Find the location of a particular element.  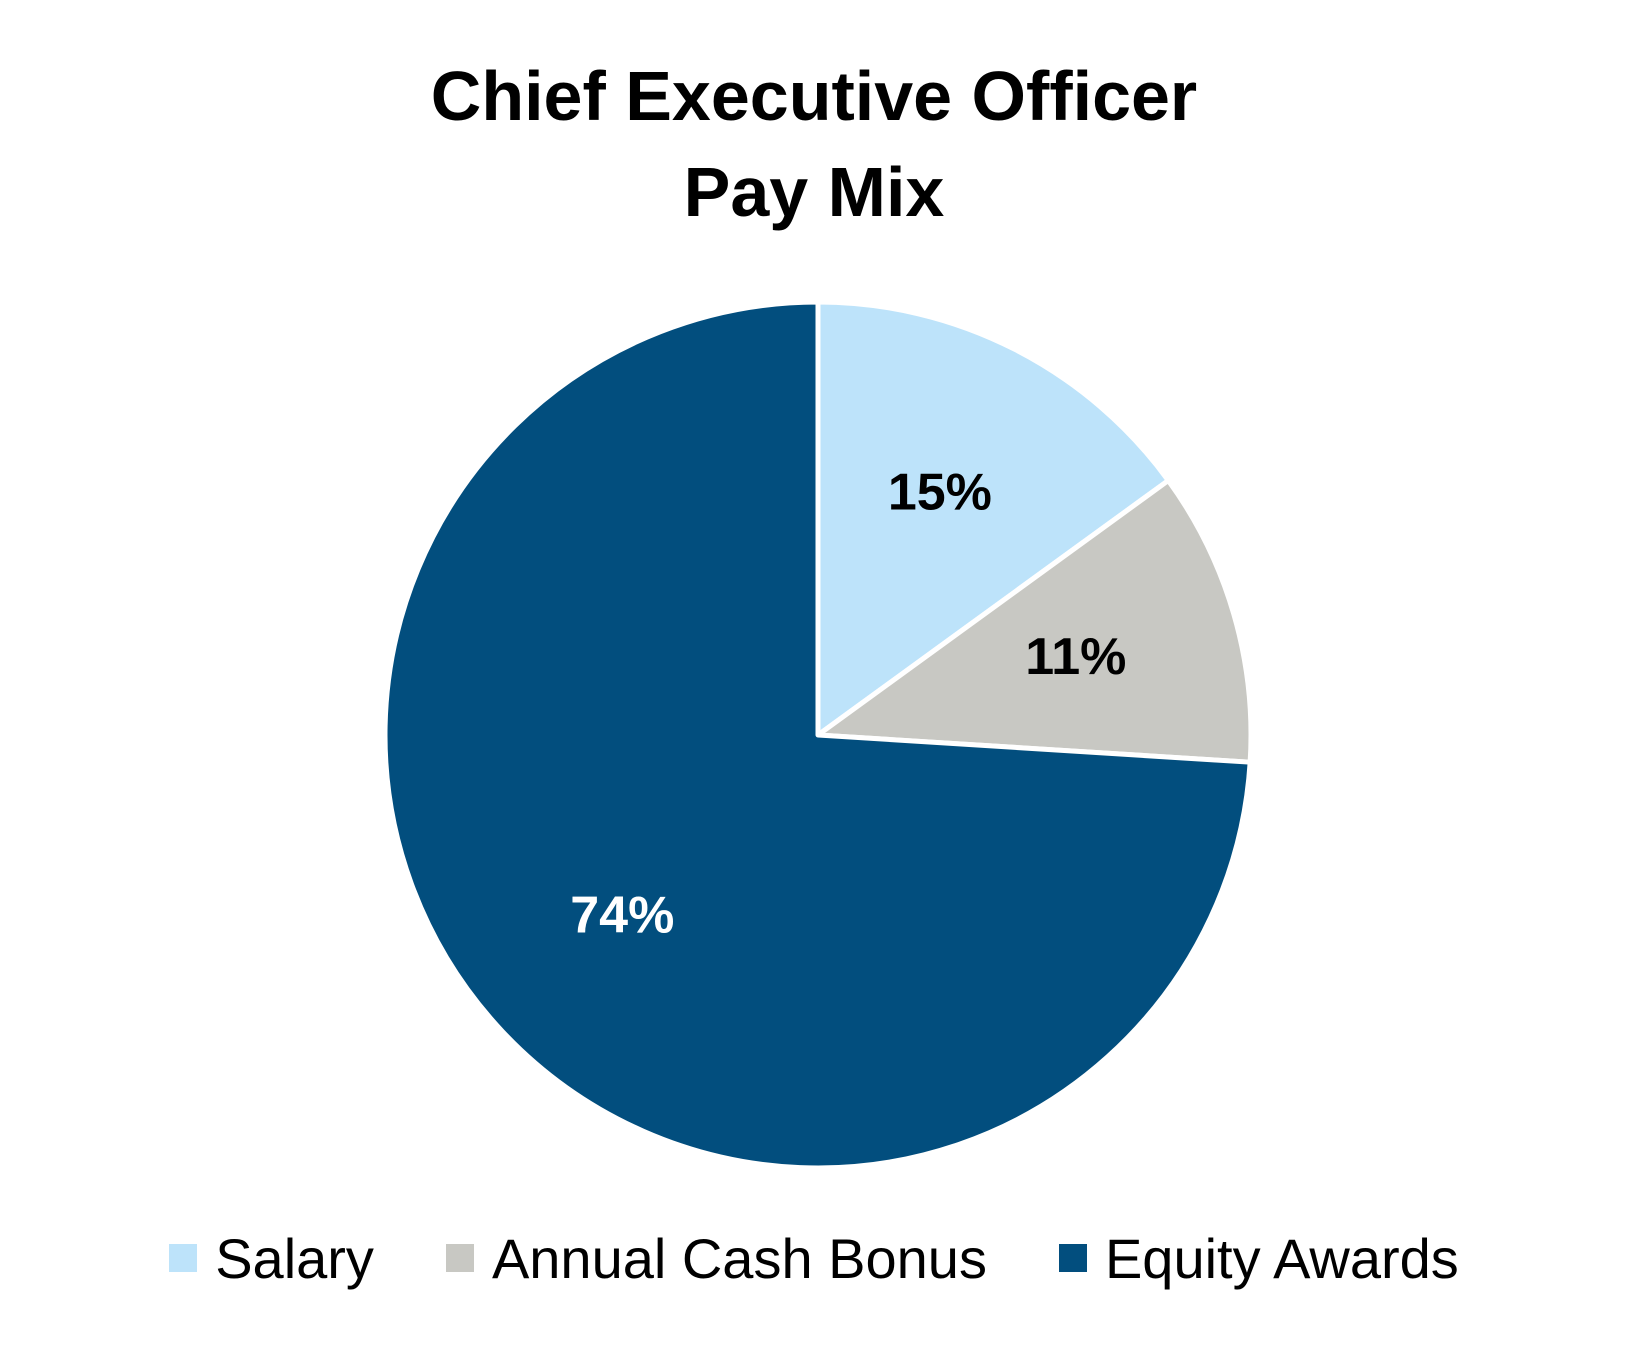

legend-item-salary: Salary is located at coordinates (271, 1258).